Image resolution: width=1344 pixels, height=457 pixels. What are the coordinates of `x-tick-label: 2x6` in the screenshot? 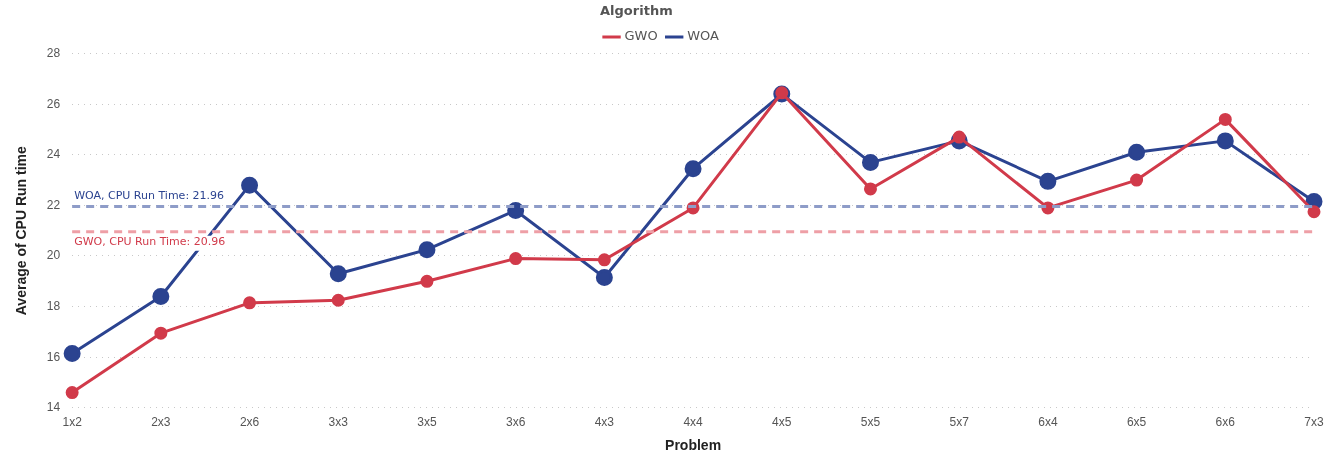 It's located at (249, 422).